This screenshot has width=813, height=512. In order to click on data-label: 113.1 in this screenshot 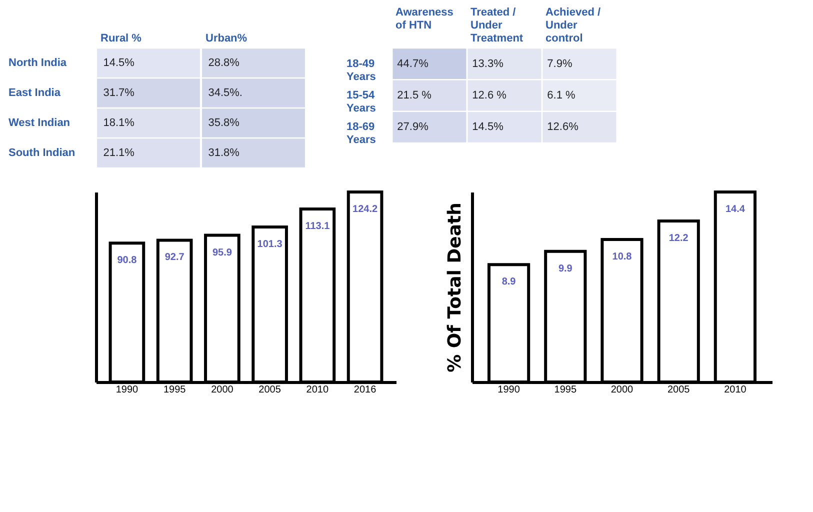, I will do `click(317, 226)`.